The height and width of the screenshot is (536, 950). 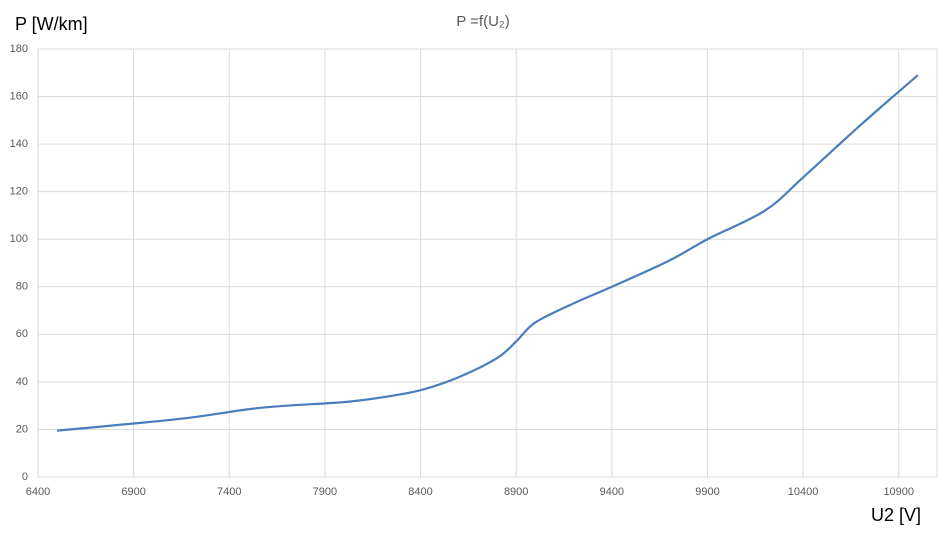 What do you see at coordinates (22, 382) in the screenshot?
I see `y-tick-label: 40` at bounding box center [22, 382].